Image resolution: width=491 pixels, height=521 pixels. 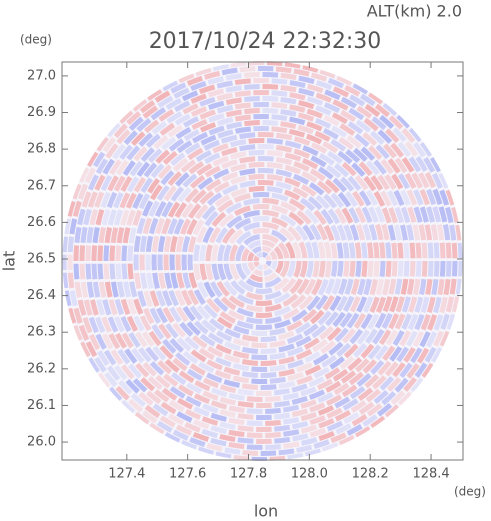 What do you see at coordinates (370, 474) in the screenshot?
I see `x-tick-label: 128.2` at bounding box center [370, 474].